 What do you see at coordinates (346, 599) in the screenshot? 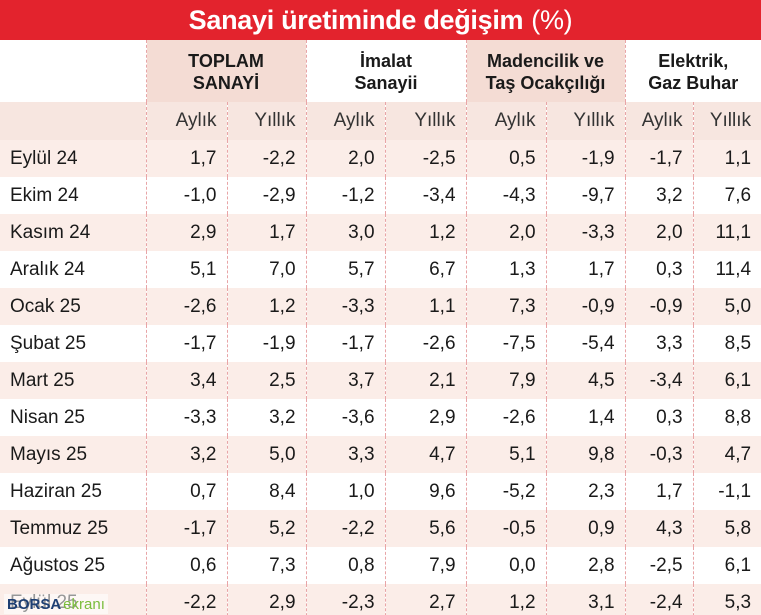
I see `value-cell: -2,3` at bounding box center [346, 599].